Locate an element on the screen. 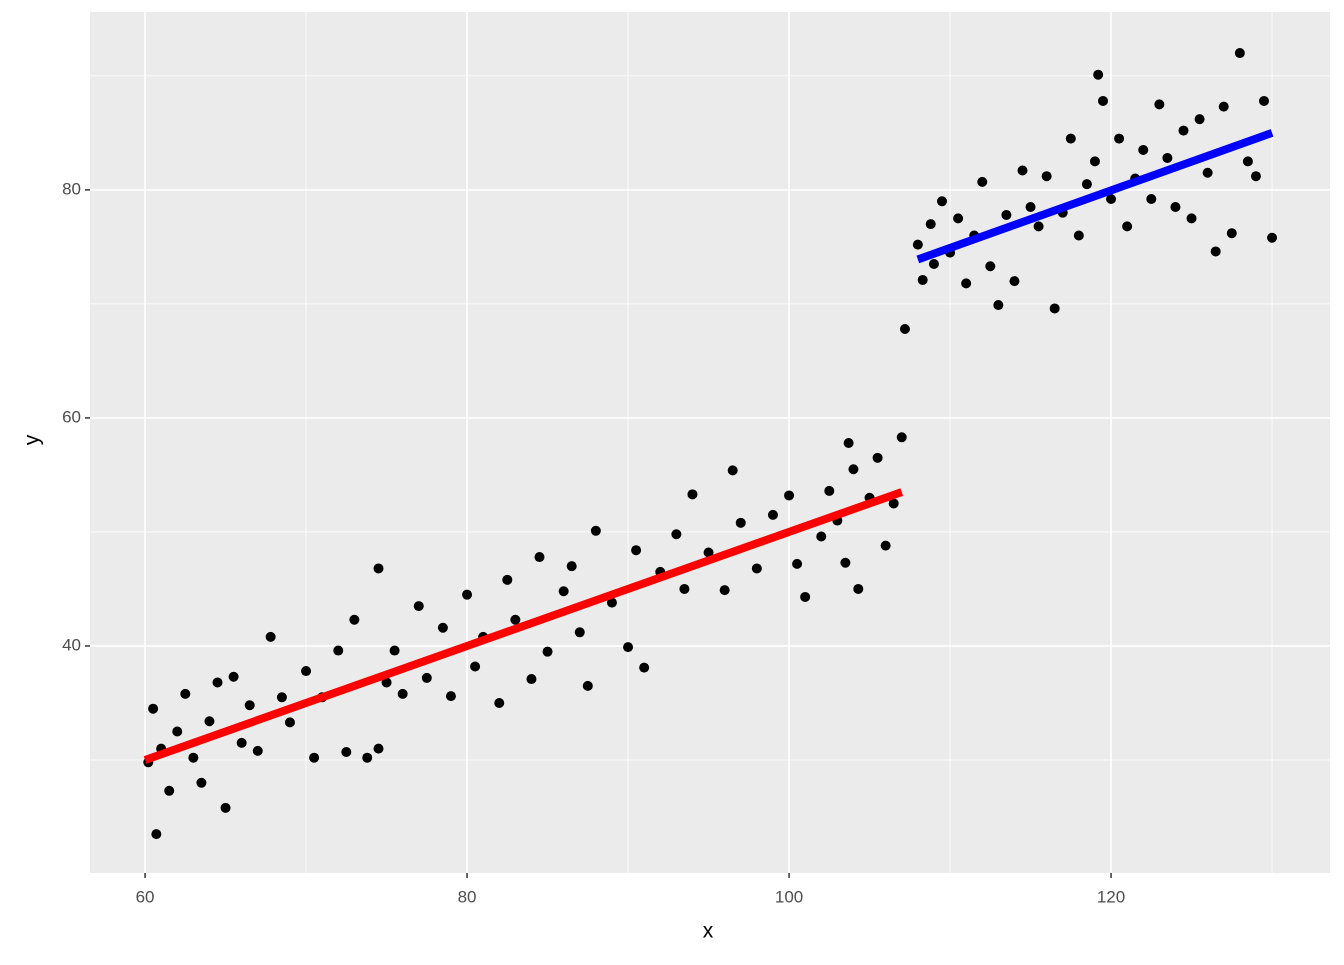 The width and height of the screenshot is (1344, 965). x-tick-label: 80 is located at coordinates (467, 896).